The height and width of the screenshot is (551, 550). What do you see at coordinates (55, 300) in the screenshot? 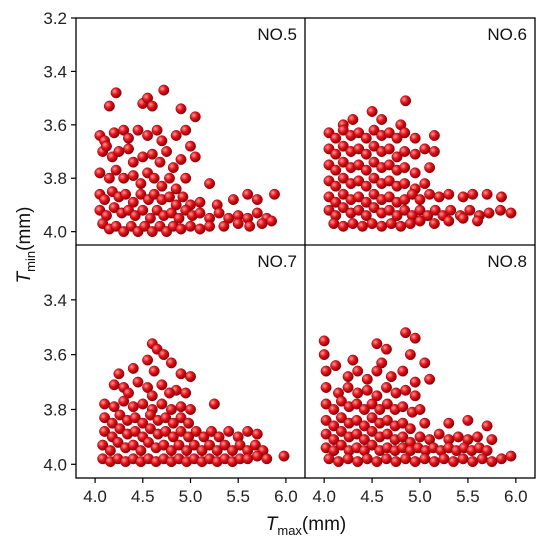
I see `y-tick-label: 3.4` at bounding box center [55, 300].